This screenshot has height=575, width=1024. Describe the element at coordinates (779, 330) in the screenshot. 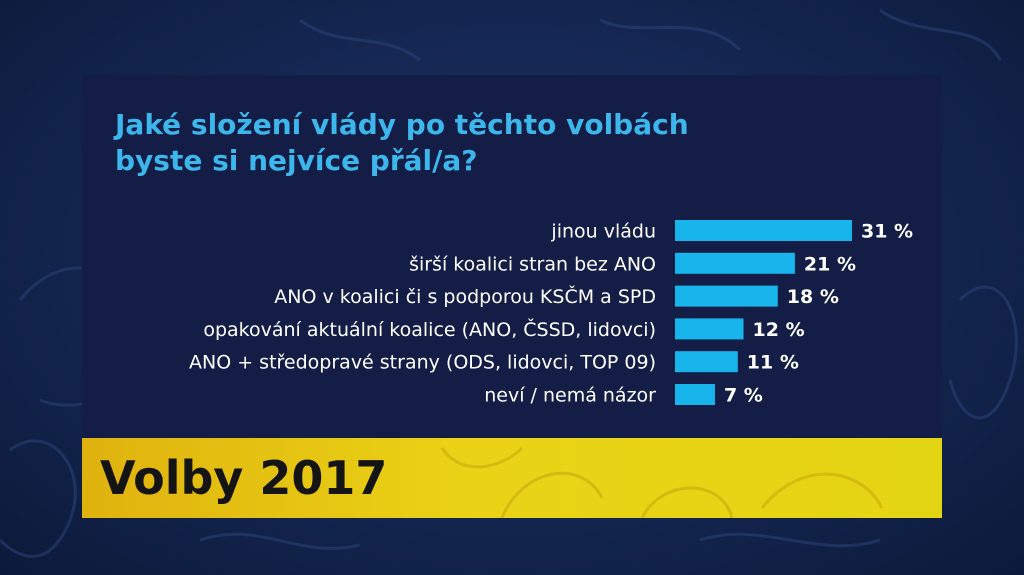

I see `value-label: 12 %` at that location.